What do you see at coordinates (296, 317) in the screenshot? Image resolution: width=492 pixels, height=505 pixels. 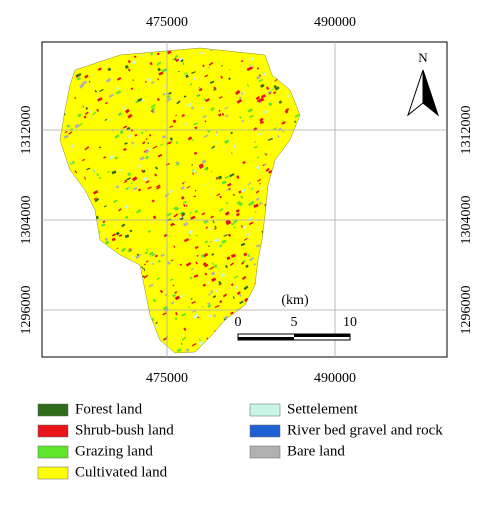 I see `scale-bar: (km) 0 5 10` at bounding box center [296, 317].